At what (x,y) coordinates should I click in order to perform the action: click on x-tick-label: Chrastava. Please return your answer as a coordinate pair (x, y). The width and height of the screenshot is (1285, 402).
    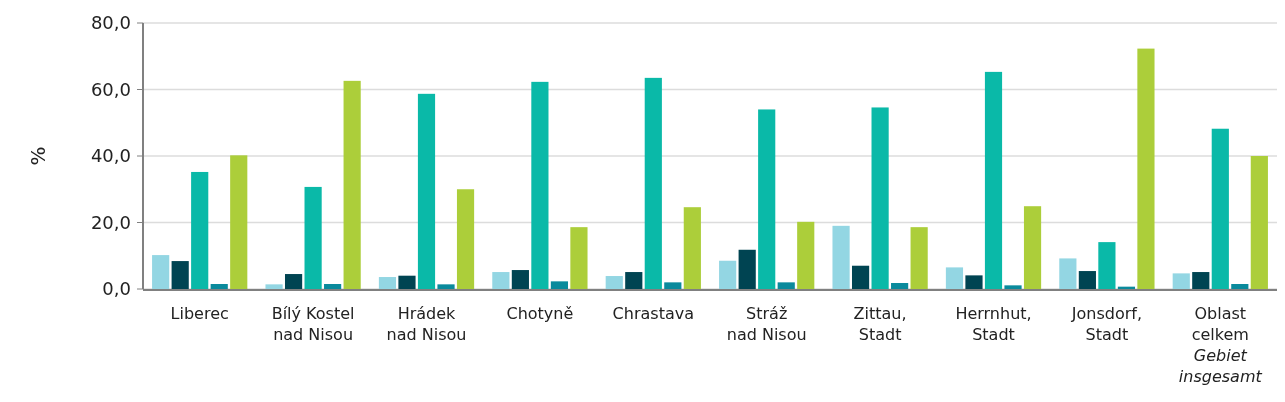
    Looking at the image, I should click on (653, 313).